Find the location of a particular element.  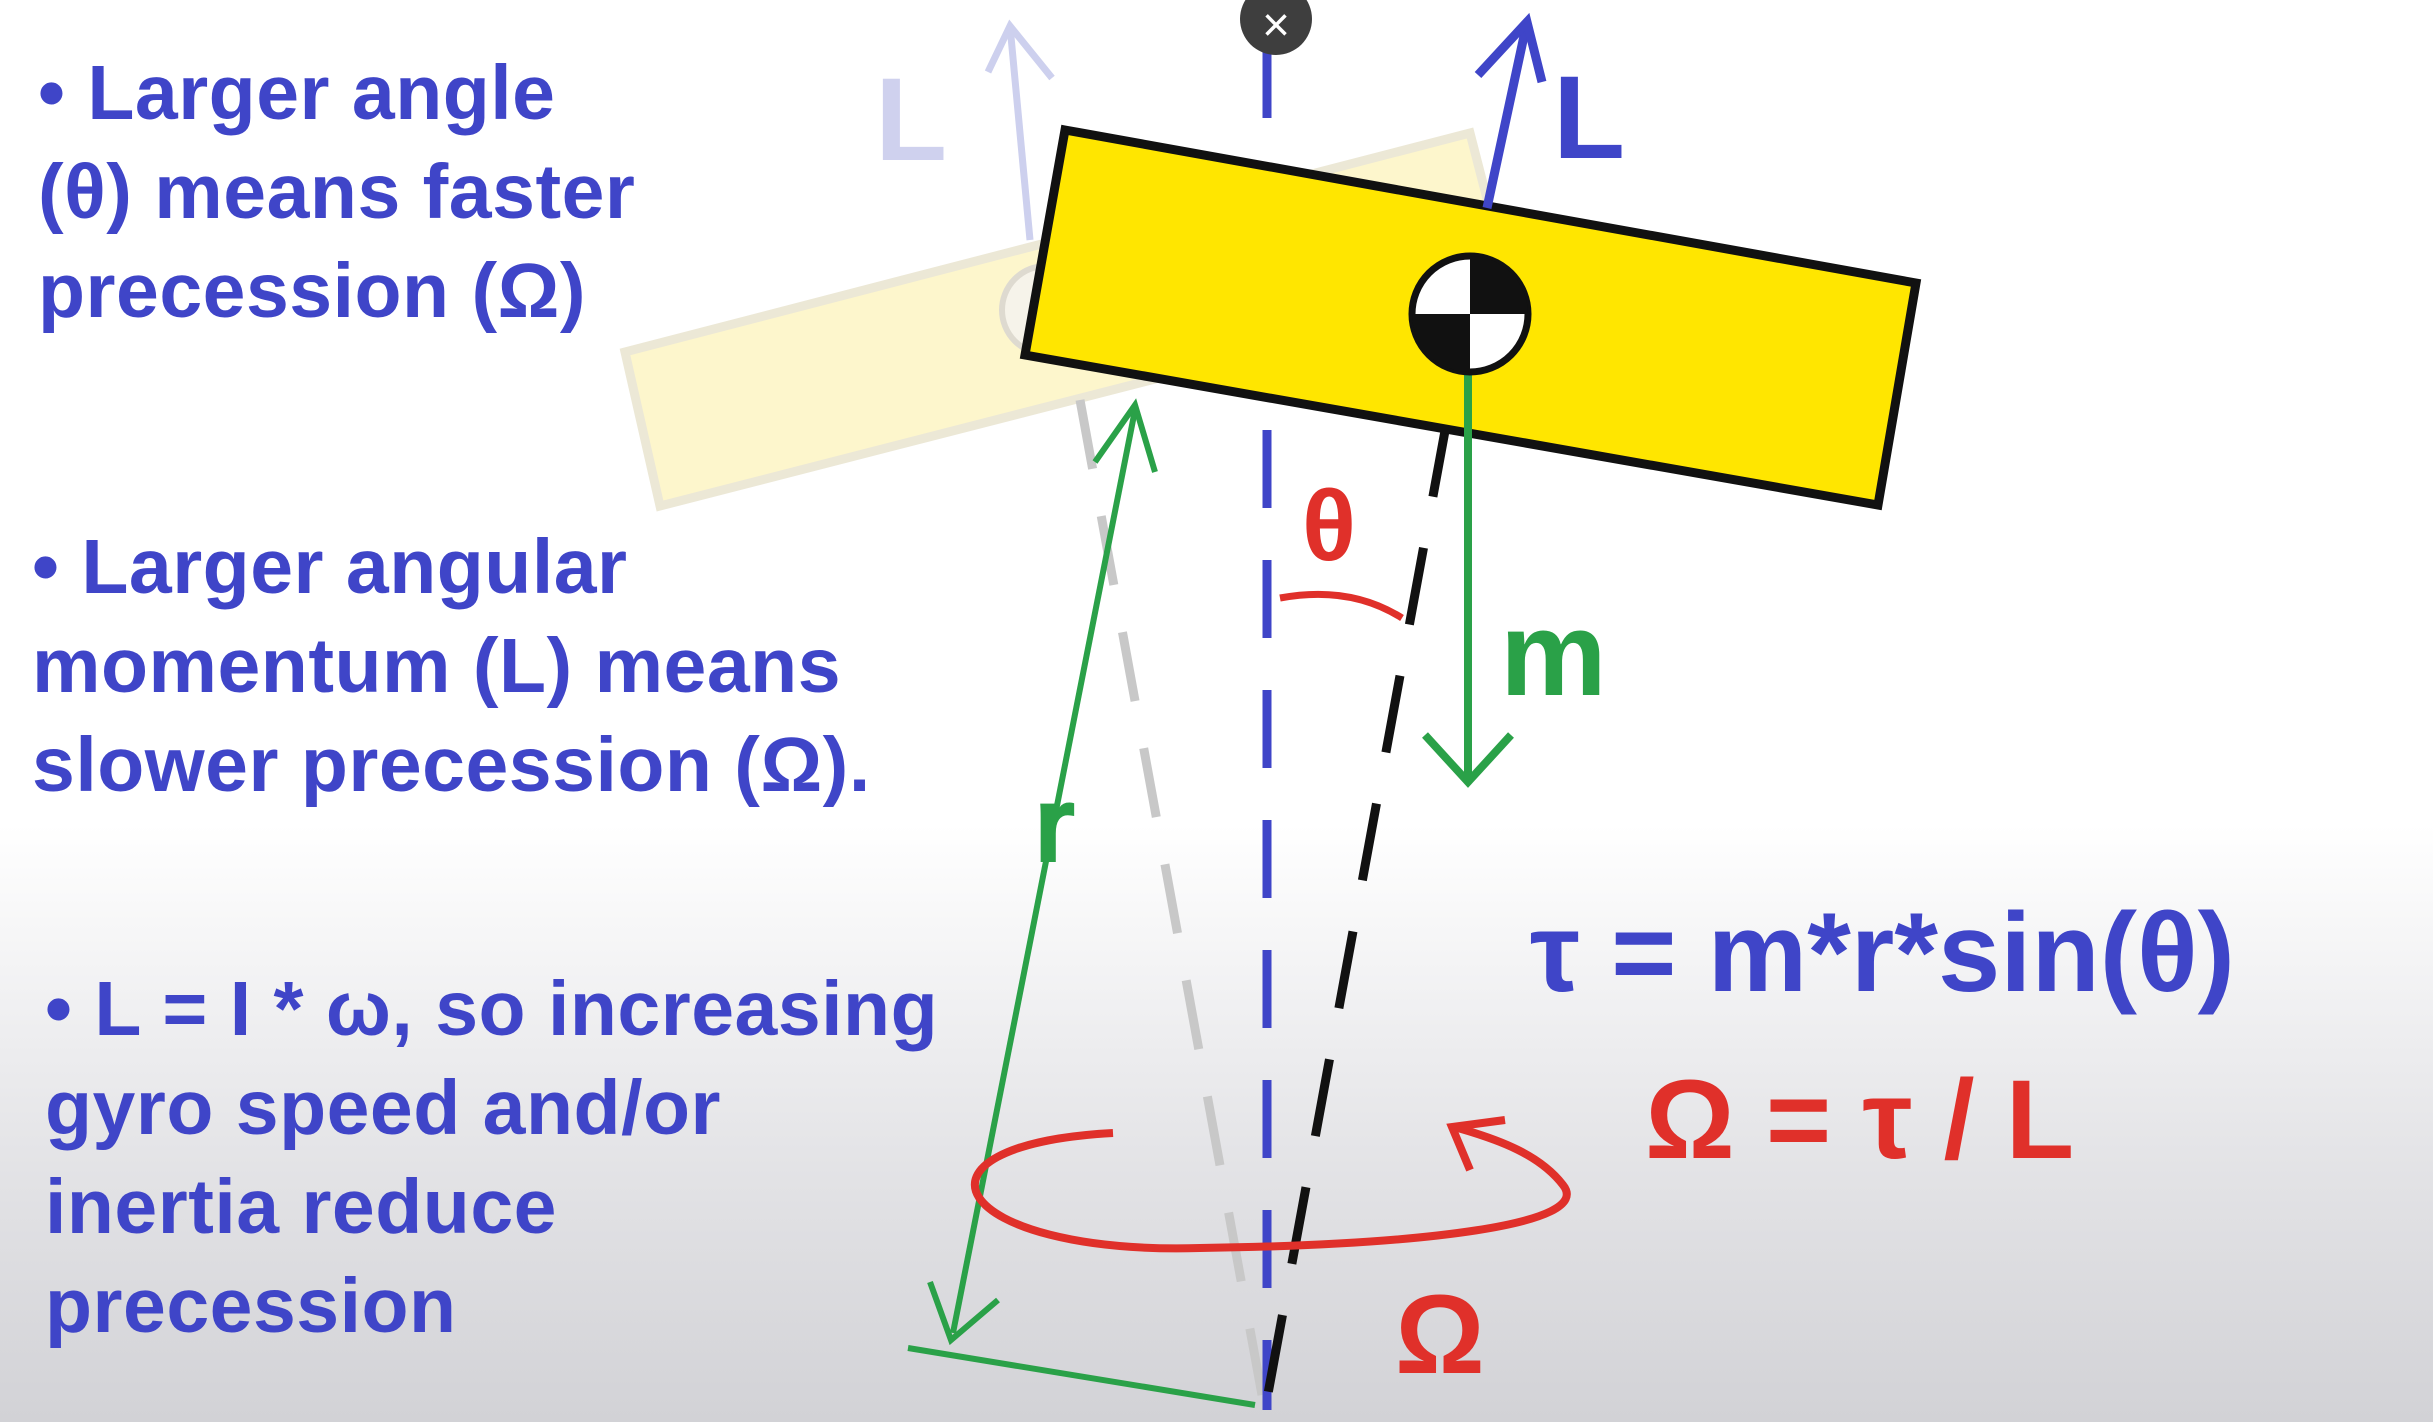

precession-rate-label: Ω is located at coordinates (1440, 1334).